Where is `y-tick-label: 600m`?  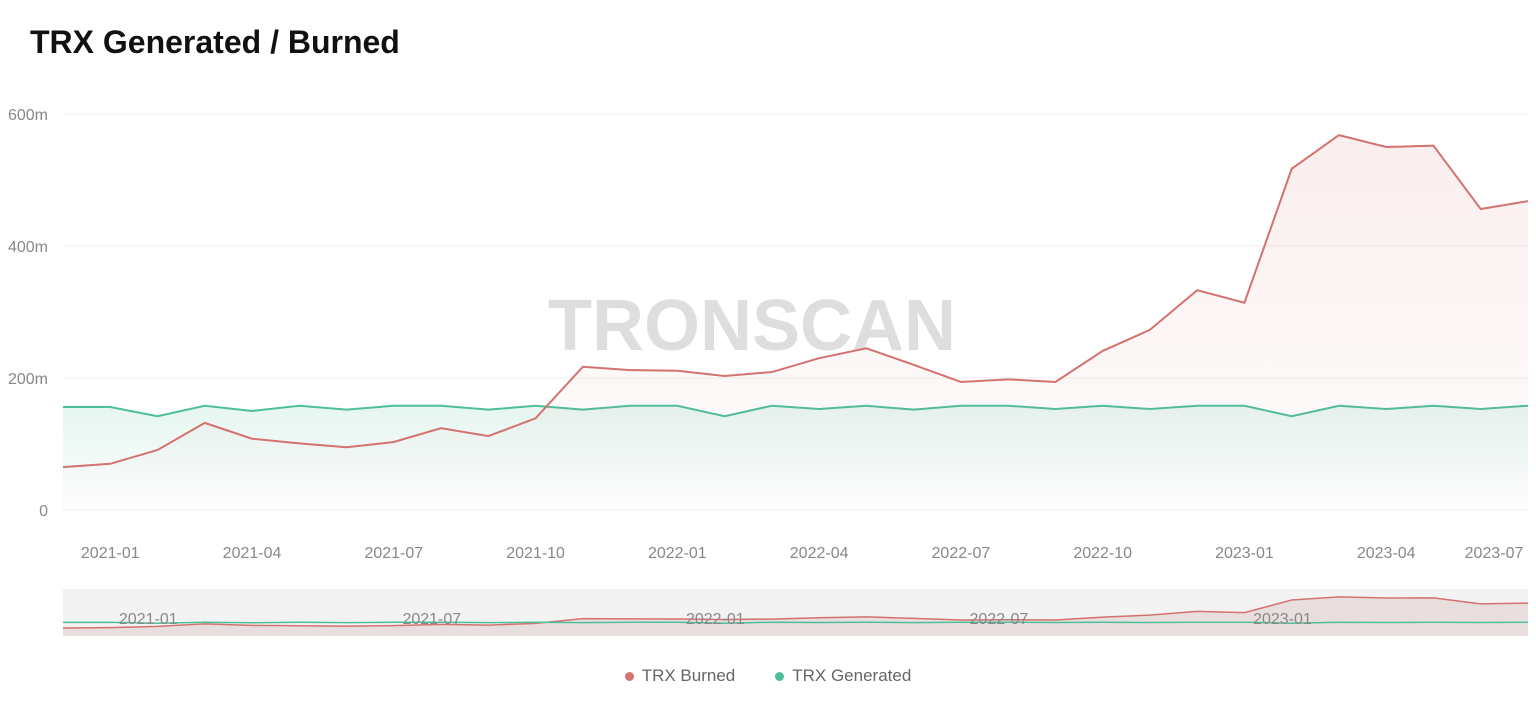 y-tick-label: 600m is located at coordinates (28, 115).